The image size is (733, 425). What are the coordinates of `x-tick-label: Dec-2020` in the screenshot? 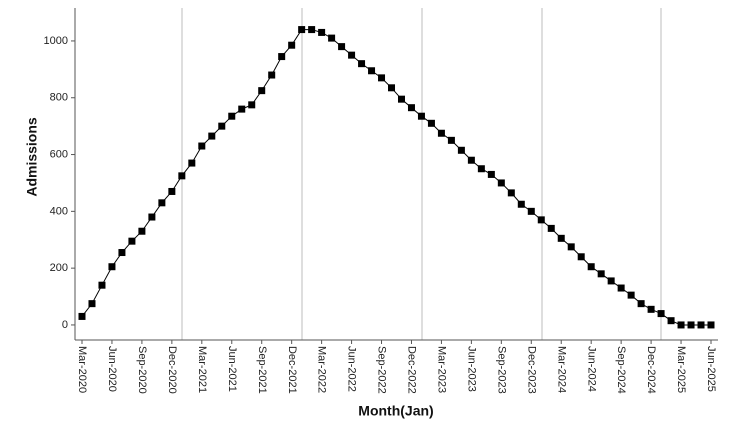 It's located at (172, 370).